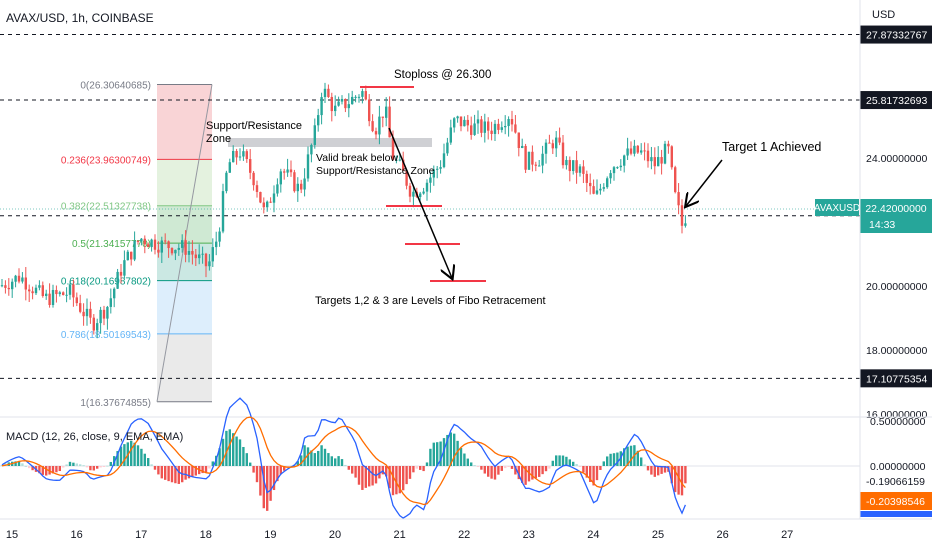  Describe the element at coordinates (704, 182) in the screenshot. I see `target-1-arrow` at that location.